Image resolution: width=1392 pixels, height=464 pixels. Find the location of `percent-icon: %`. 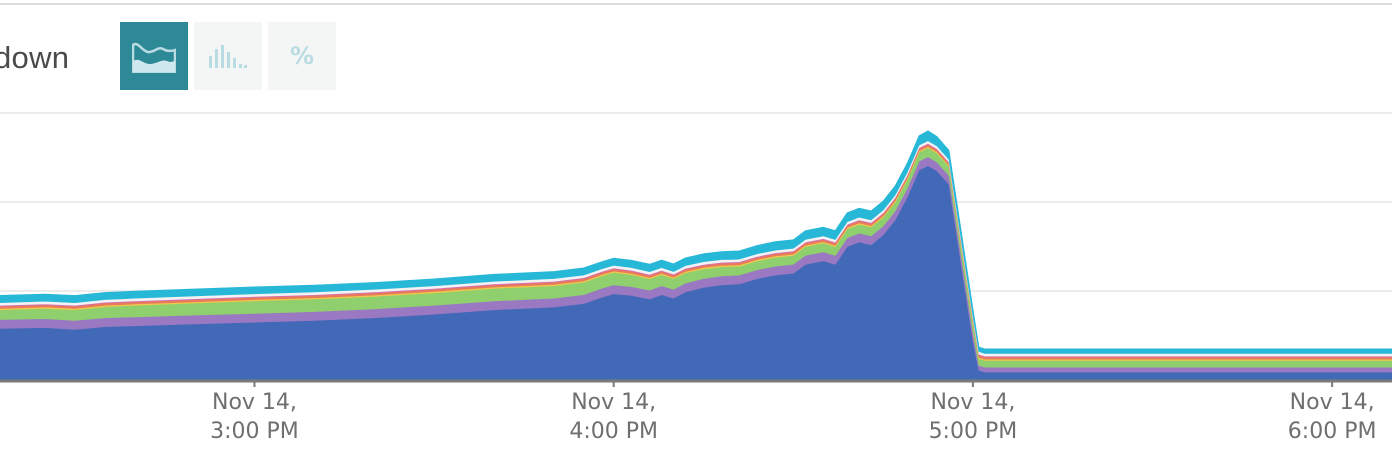

percent-icon: % is located at coordinates (302, 56).